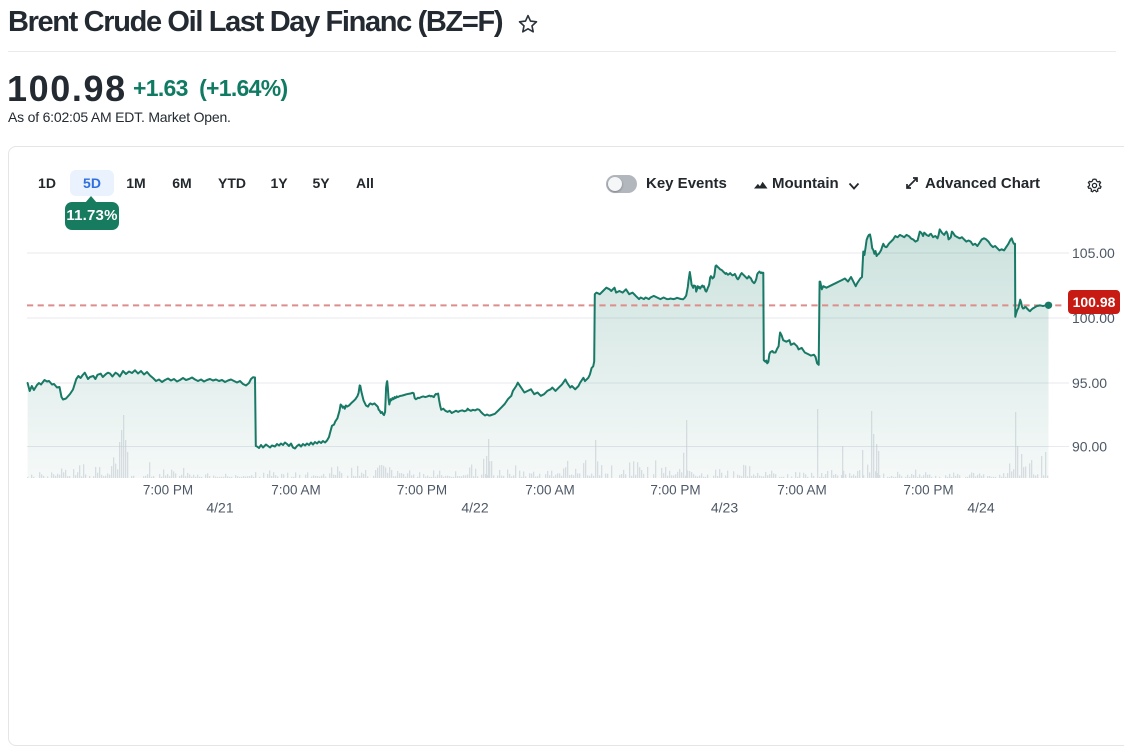 This screenshot has width=1124, height=746. I want to click on svg-text: 4/23, so click(724, 508).